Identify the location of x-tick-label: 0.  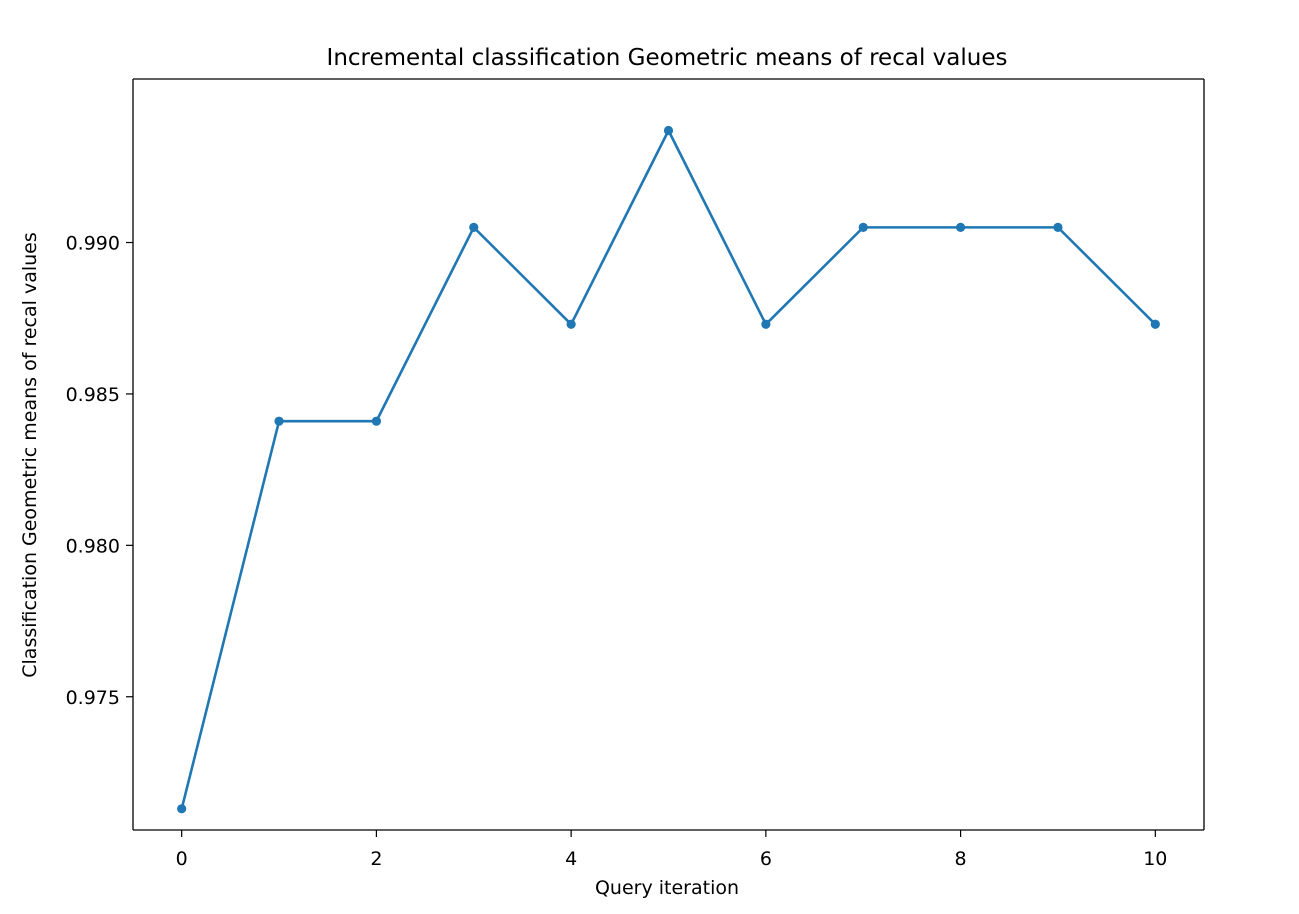
(182, 859).